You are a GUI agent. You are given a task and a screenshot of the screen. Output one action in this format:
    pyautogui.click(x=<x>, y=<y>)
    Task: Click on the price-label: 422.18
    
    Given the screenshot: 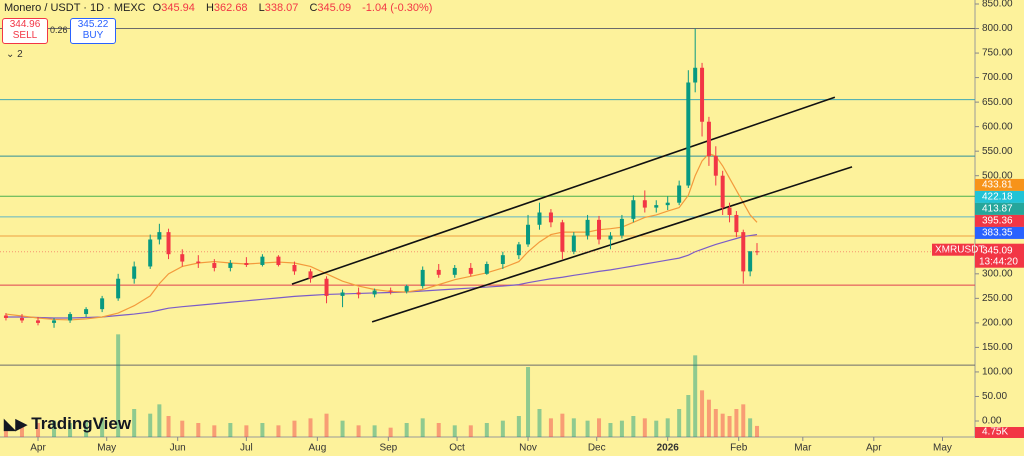 What is the action you would take?
    pyautogui.click(x=997, y=197)
    